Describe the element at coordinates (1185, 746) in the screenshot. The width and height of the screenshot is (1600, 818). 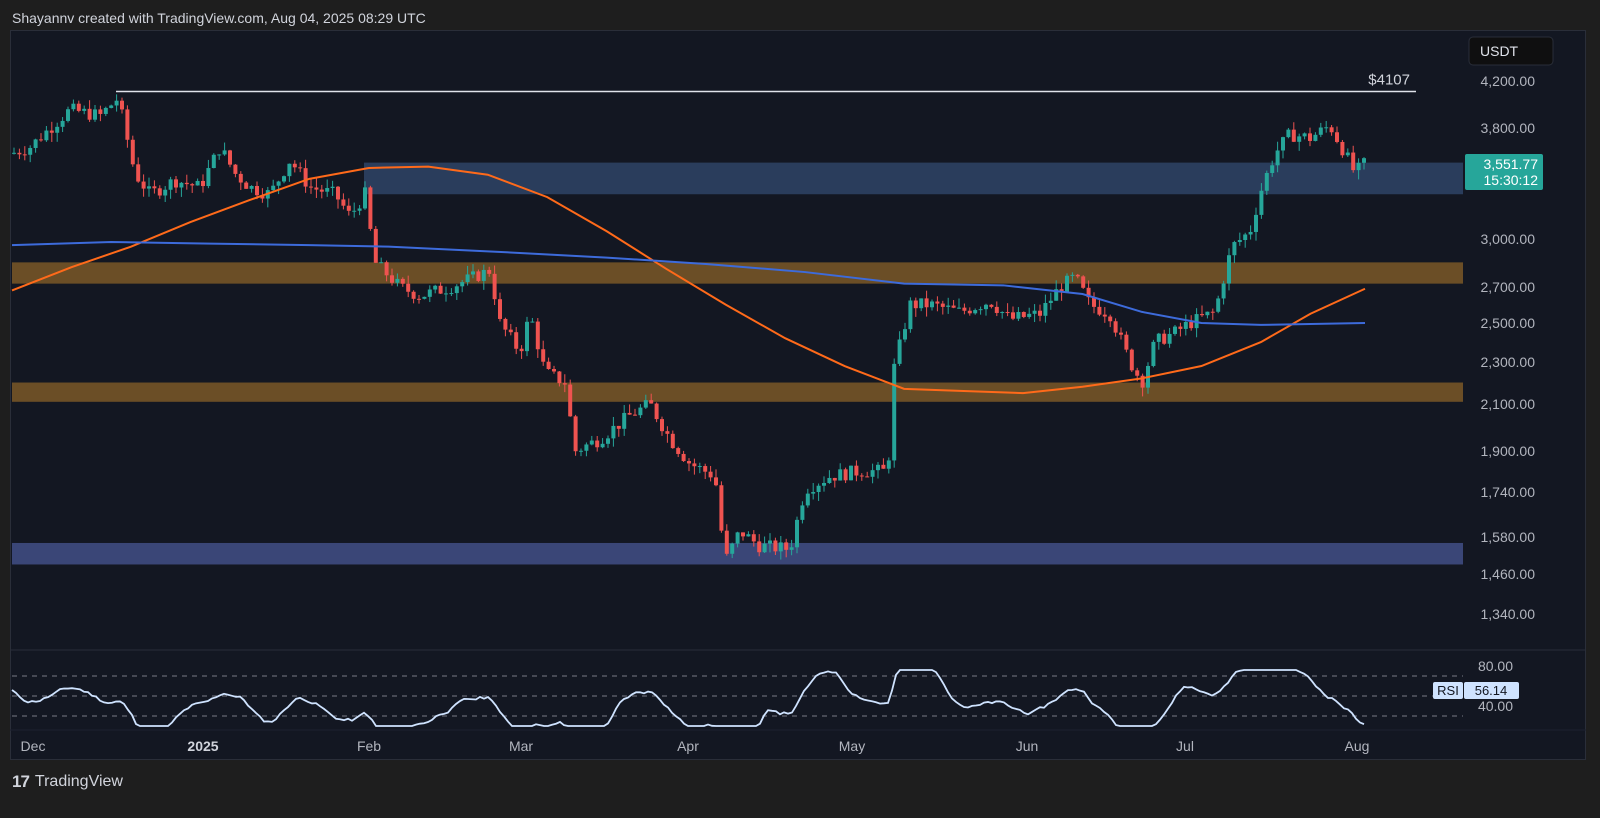
I see `time-axis-label: Jul` at that location.